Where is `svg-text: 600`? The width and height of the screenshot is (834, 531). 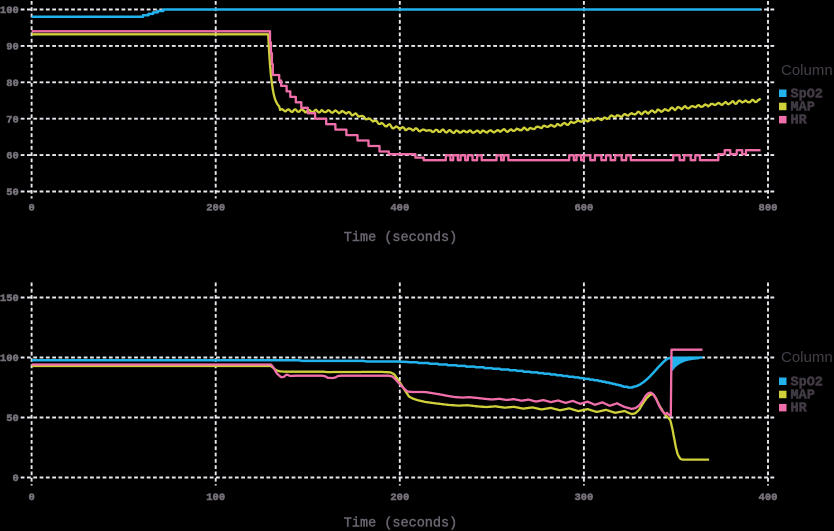
svg-text: 600 is located at coordinates (583, 209).